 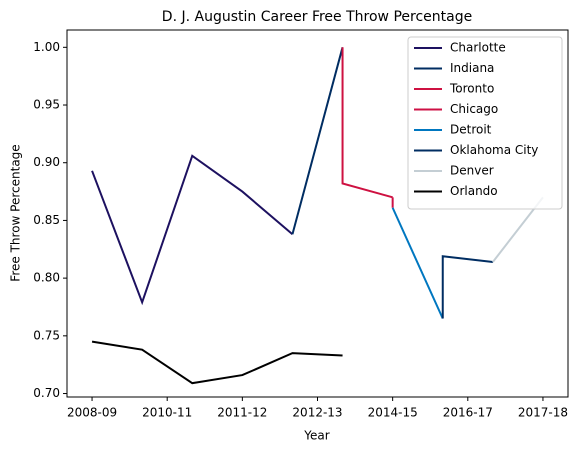 What do you see at coordinates (494, 150) in the screenshot?
I see `legend-label: Oklahoma City` at bounding box center [494, 150].